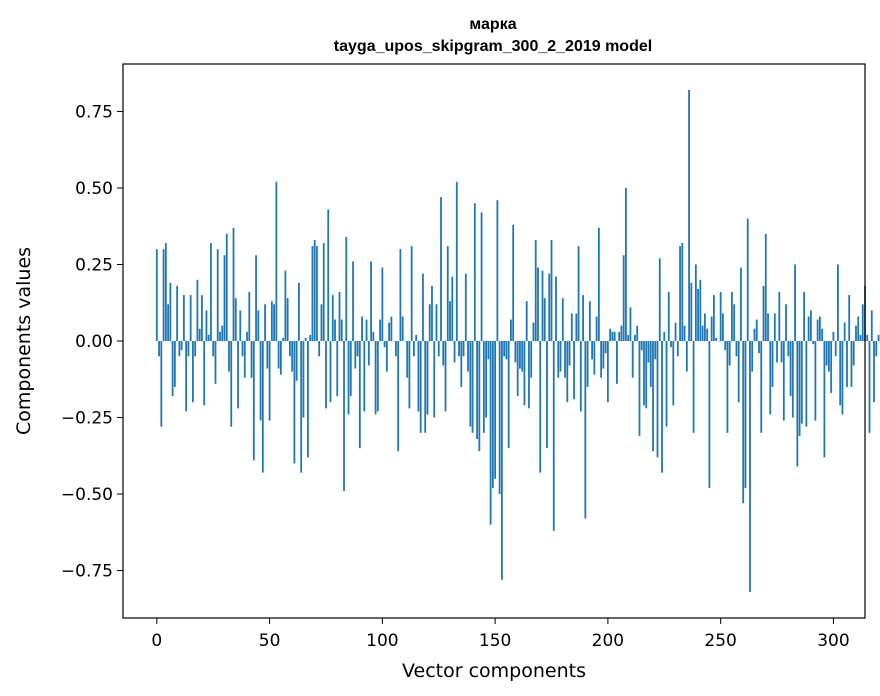 This screenshot has height=696, width=880. What do you see at coordinates (494, 671) in the screenshot?
I see `x-axis-label: Vector components` at bounding box center [494, 671].